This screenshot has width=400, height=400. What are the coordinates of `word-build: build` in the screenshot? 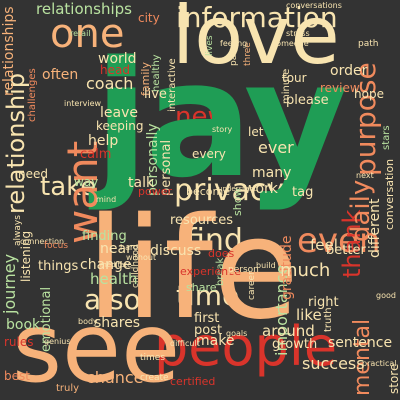 It's located at (266, 265).